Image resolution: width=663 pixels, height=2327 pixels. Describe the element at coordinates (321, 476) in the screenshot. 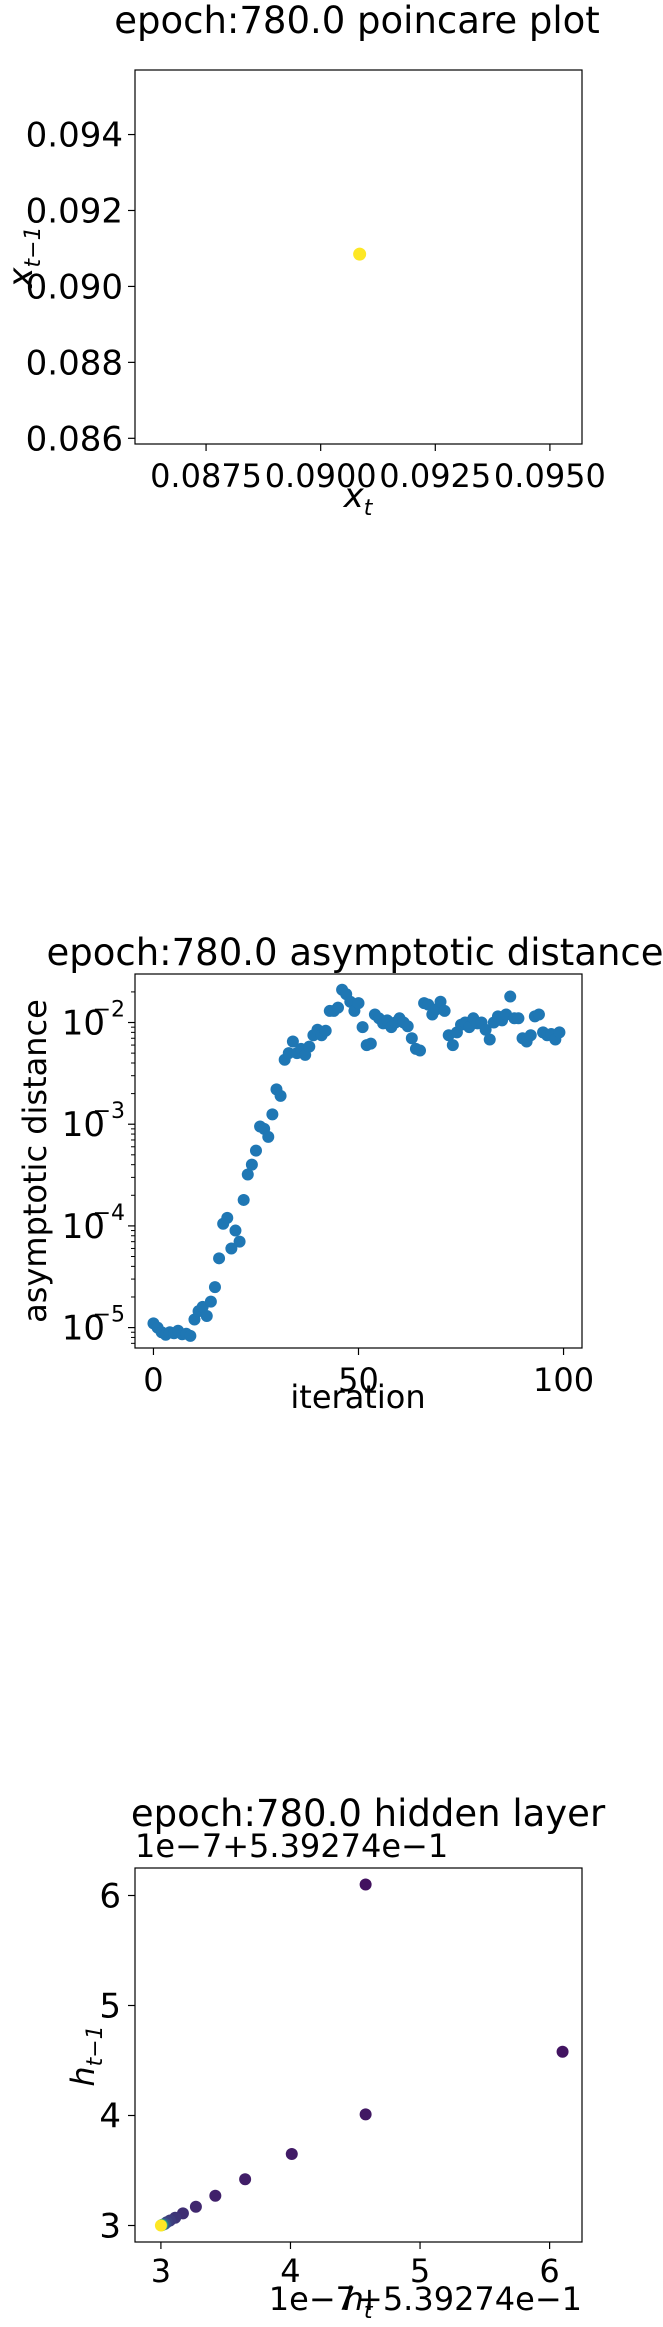

I see `x-tick-label: 0.0900` at that location.